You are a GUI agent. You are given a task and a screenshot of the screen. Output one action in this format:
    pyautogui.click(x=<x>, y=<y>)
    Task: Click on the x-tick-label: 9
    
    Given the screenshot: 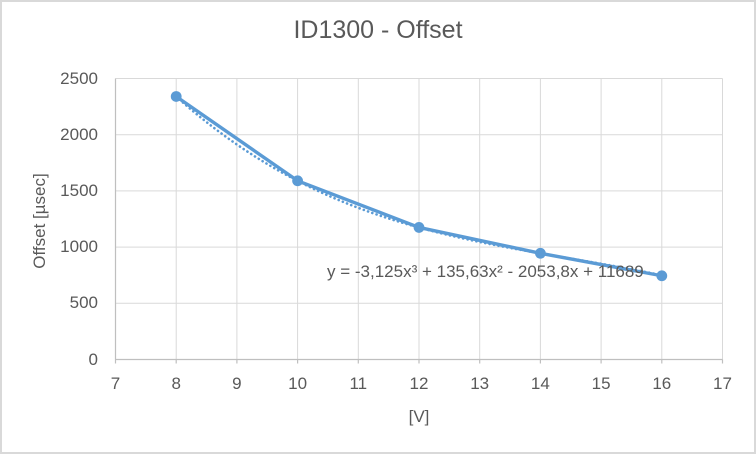 What is the action you would take?
    pyautogui.click(x=237, y=383)
    